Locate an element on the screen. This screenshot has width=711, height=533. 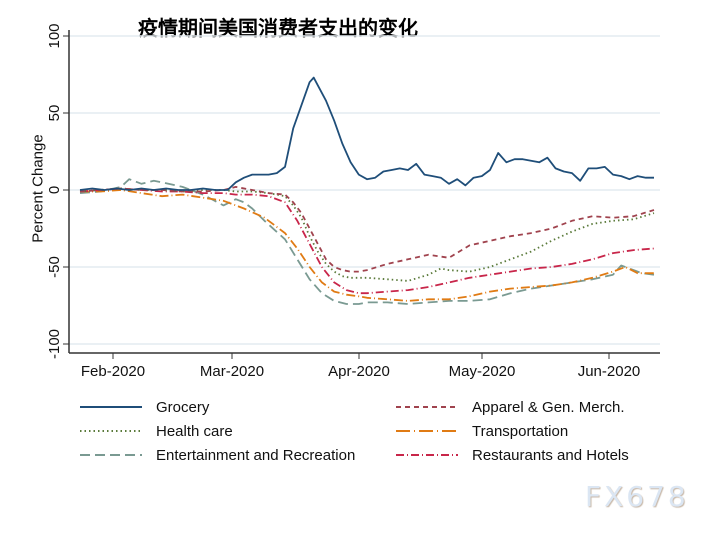
y-tick-label: 0 is located at coordinates (54, 190).